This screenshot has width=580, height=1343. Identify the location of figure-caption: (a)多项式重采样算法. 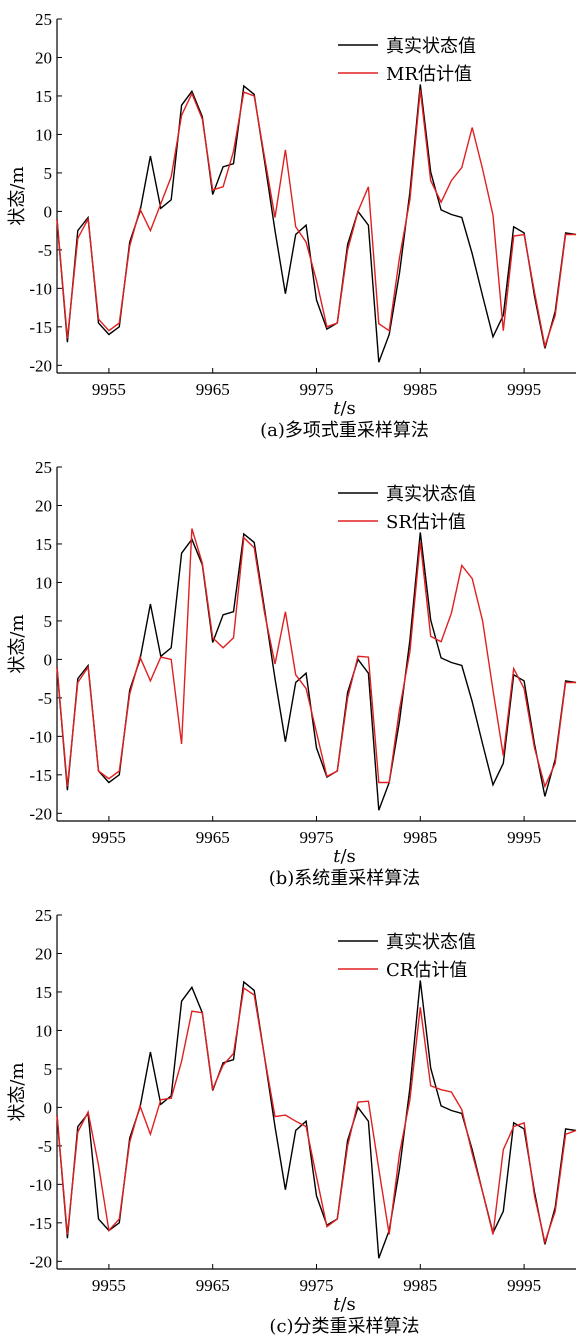
(344, 430).